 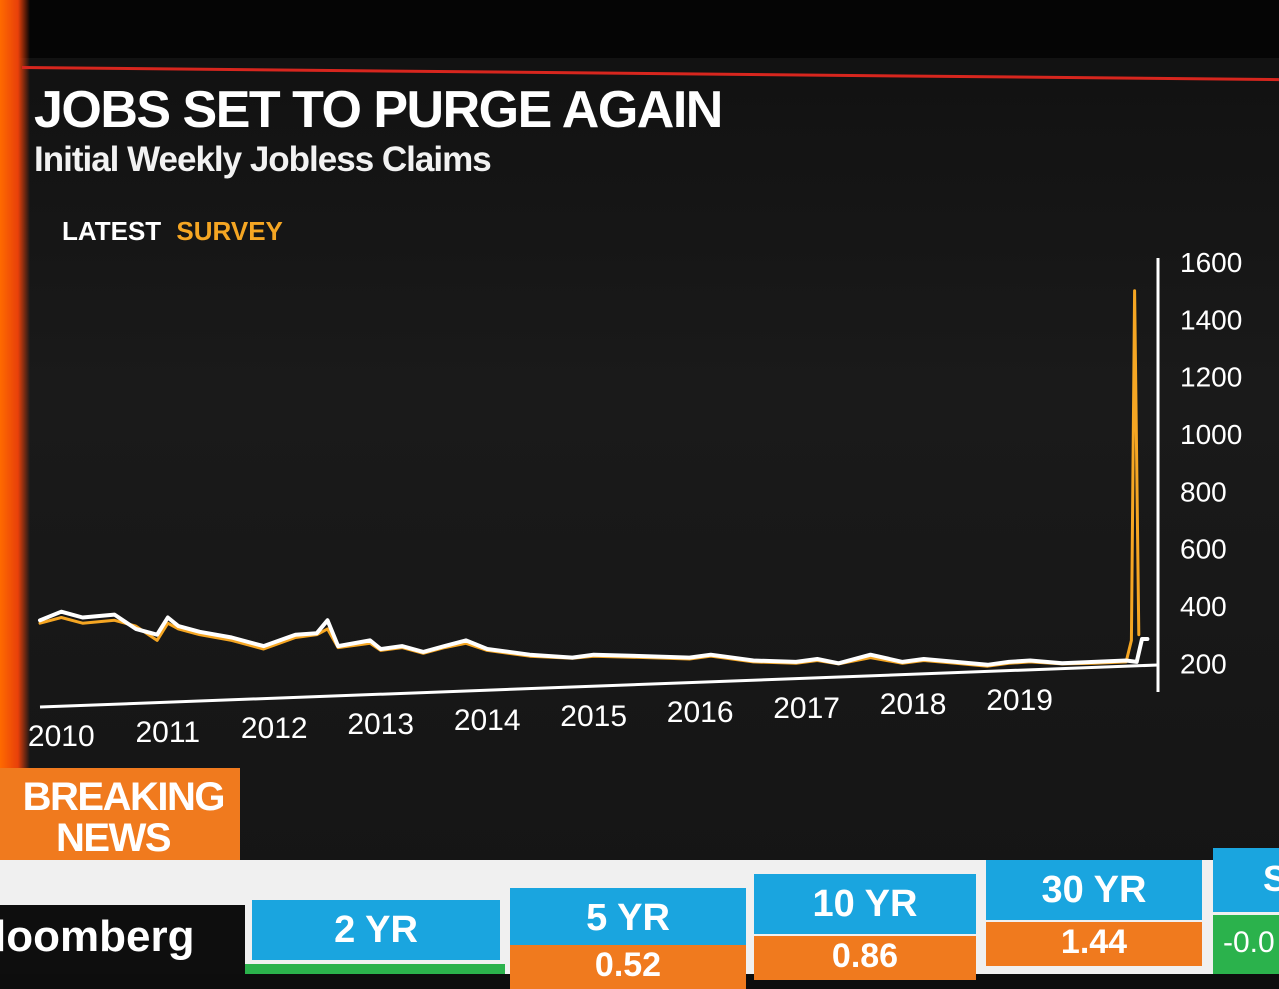 I want to click on x-tick-label: 2012, so click(x=274, y=728).